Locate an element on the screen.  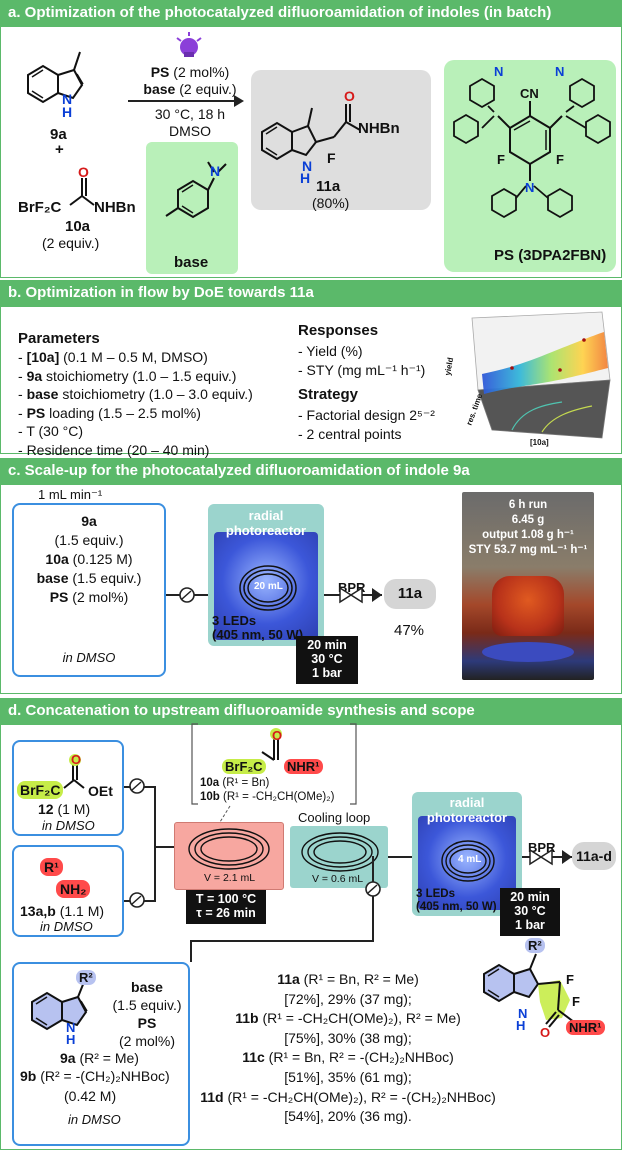
cond-c-pressure: 1 bar is located at coordinates (327, 673).